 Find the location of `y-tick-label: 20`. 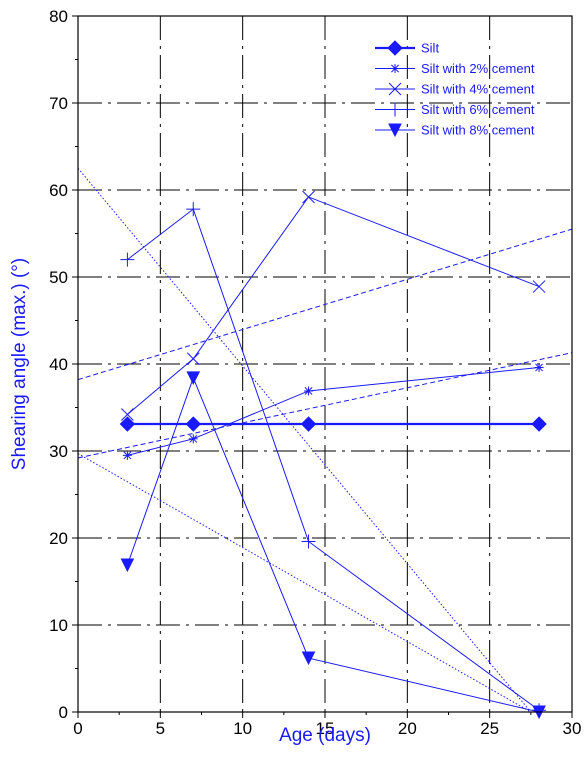

y-tick-label: 20 is located at coordinates (58, 538).